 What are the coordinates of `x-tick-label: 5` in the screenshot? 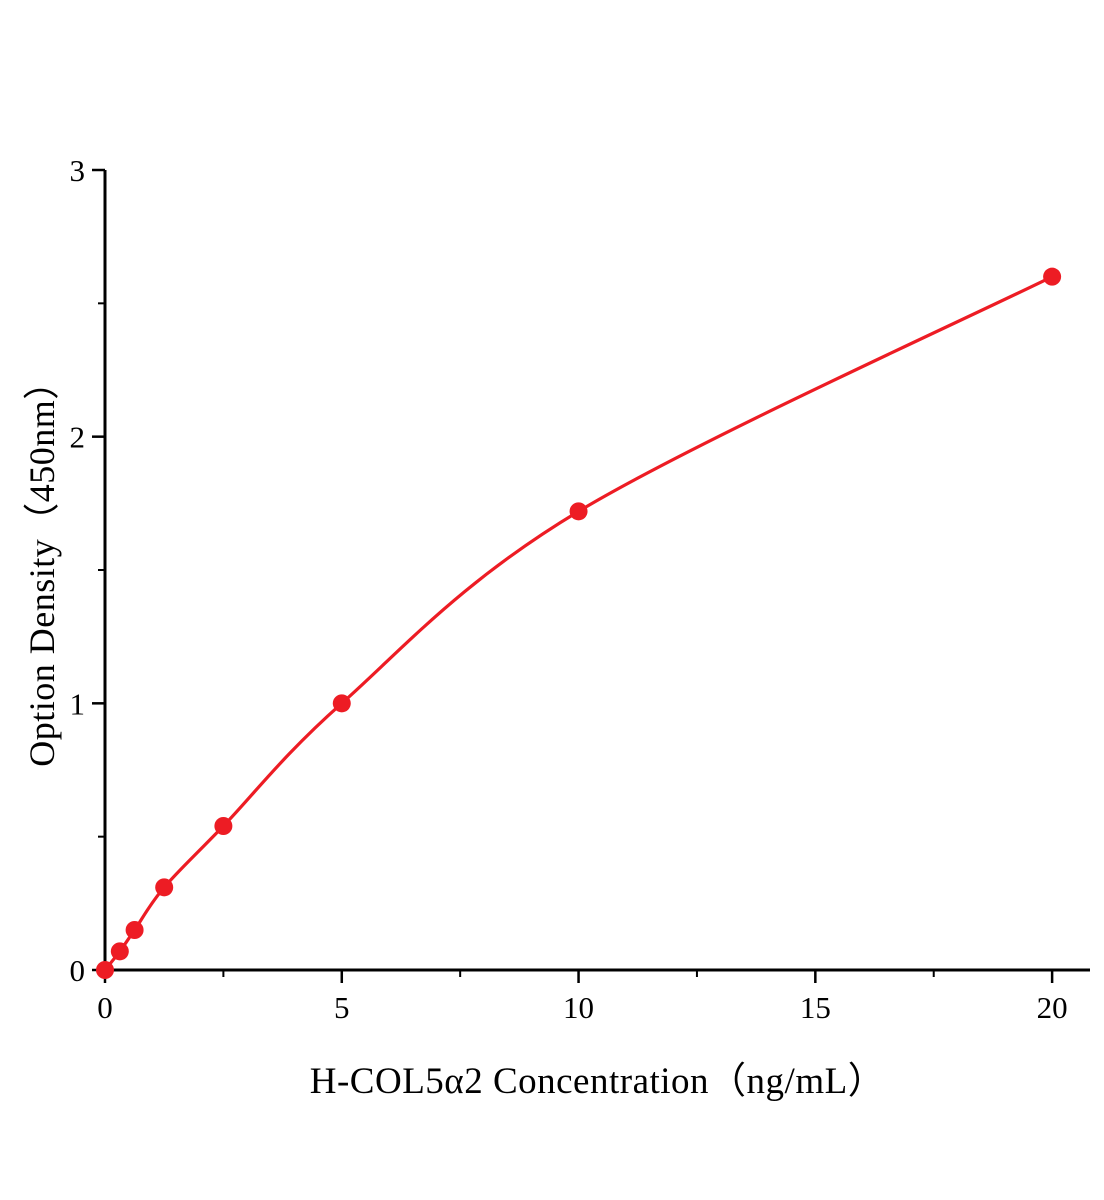 It's located at (342, 1007).